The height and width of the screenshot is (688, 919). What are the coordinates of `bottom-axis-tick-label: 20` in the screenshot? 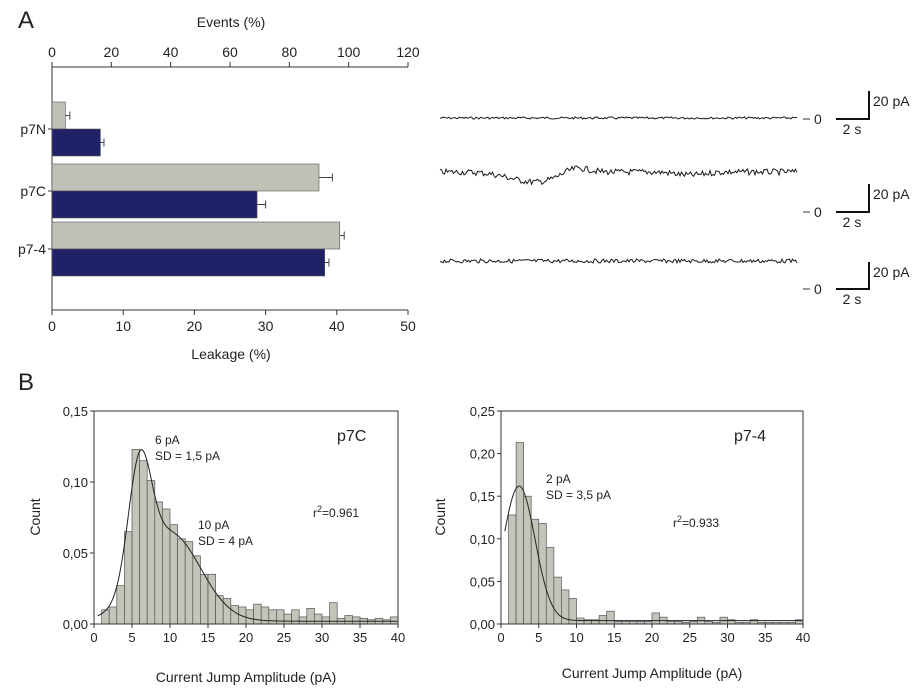 It's located at (195, 326).